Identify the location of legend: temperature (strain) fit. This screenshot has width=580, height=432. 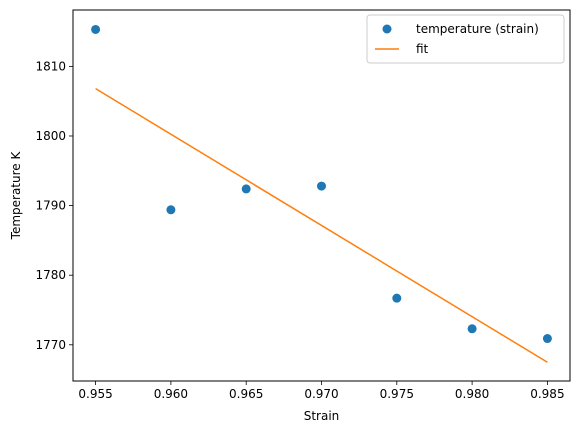
(465, 39).